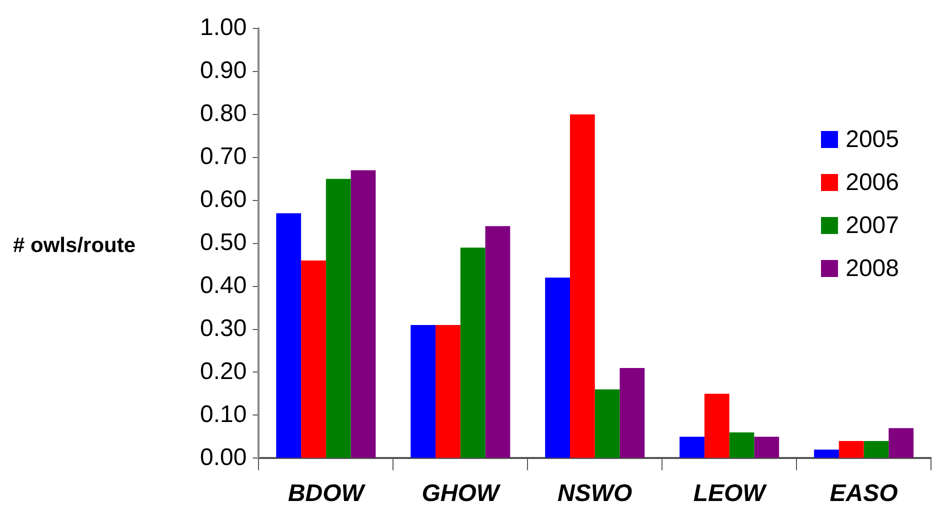 This screenshot has width=947, height=527. Describe the element at coordinates (223, 156) in the screenshot. I see `y-tick-label: 0.70` at that location.